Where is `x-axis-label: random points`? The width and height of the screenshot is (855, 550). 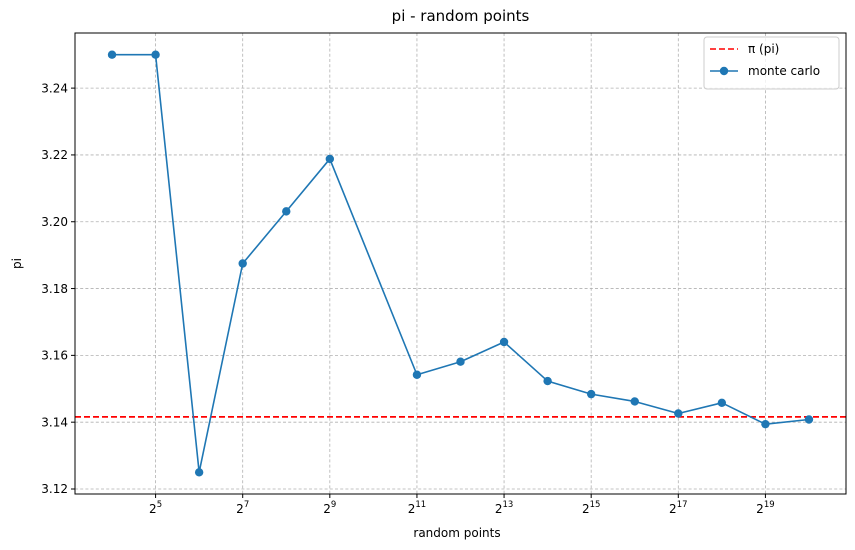 x-axis-label: random points is located at coordinates (456, 533).